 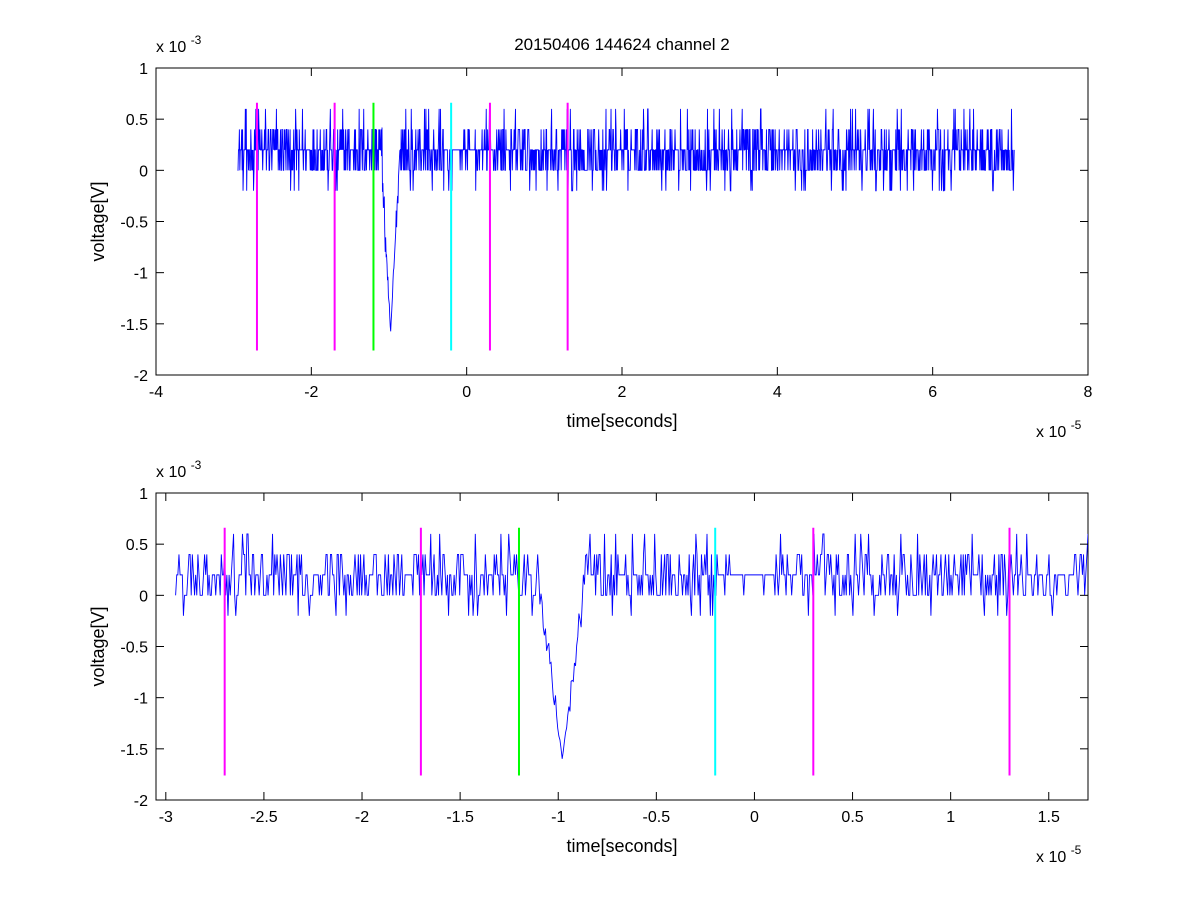 I want to click on x-tick-label: 0.5, so click(x=852, y=817).